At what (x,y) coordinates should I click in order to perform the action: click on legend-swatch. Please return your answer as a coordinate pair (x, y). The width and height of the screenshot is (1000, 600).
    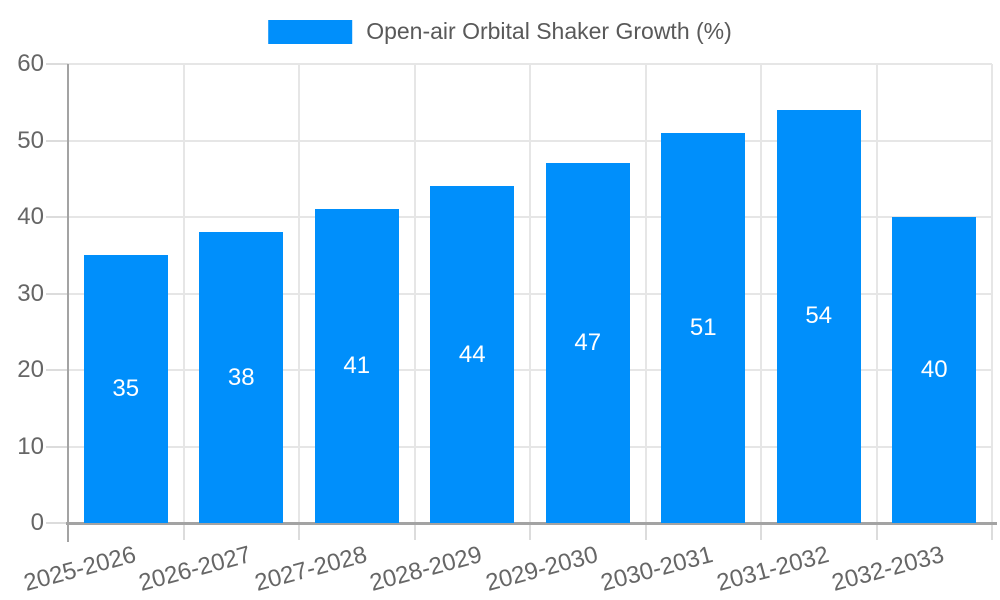
    Looking at the image, I should click on (310, 31).